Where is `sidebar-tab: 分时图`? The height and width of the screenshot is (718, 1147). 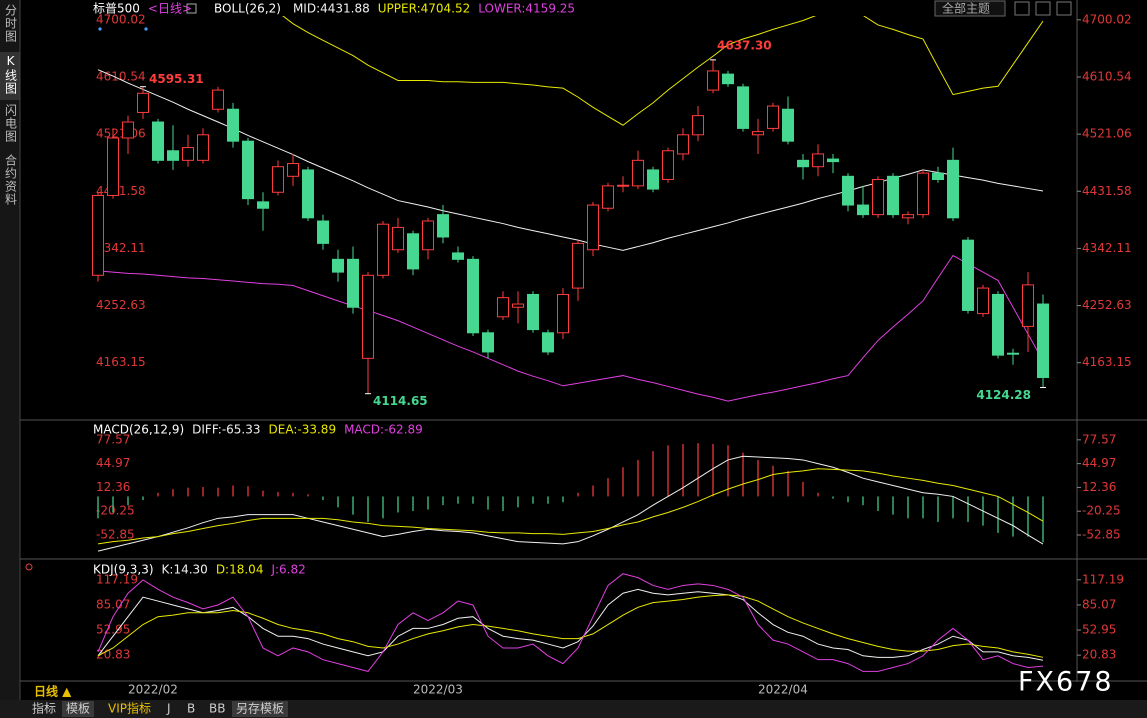 sidebar-tab: 分时图 is located at coordinates (11, 23).